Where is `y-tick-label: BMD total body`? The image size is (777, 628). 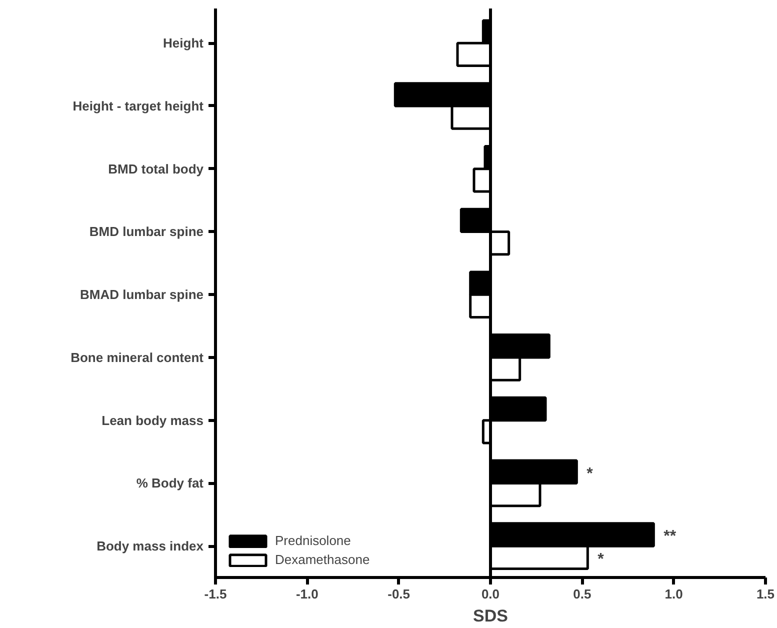
y-tick-label: BMD total body is located at coordinates (156, 168).